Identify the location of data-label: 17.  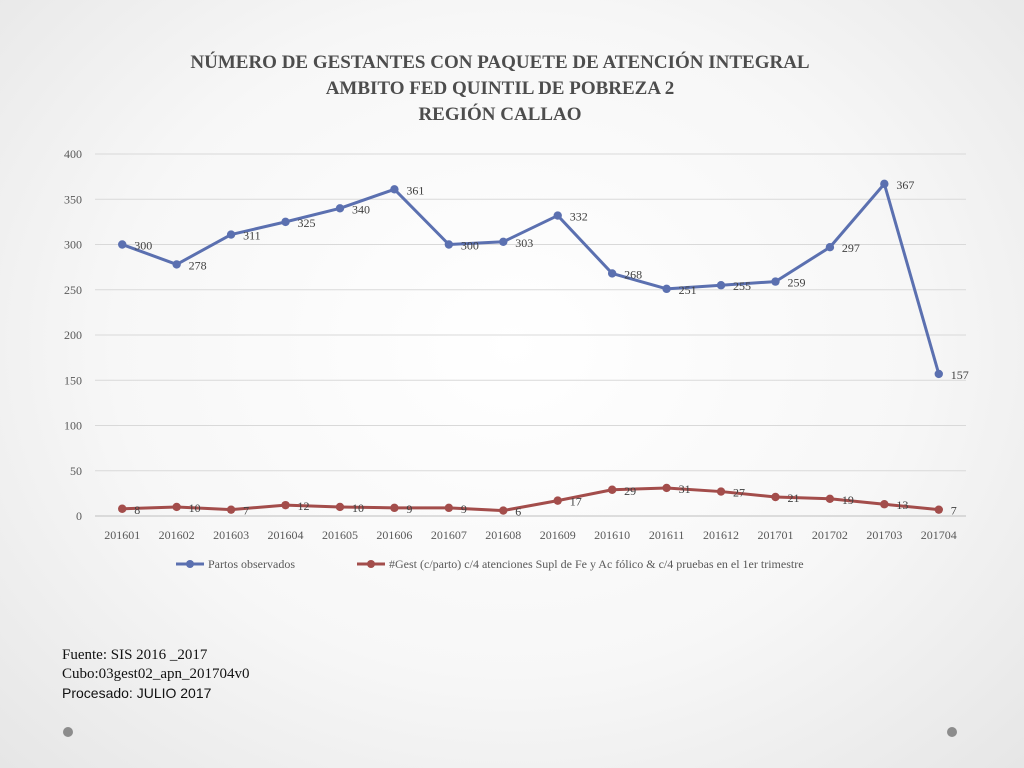
(576, 502).